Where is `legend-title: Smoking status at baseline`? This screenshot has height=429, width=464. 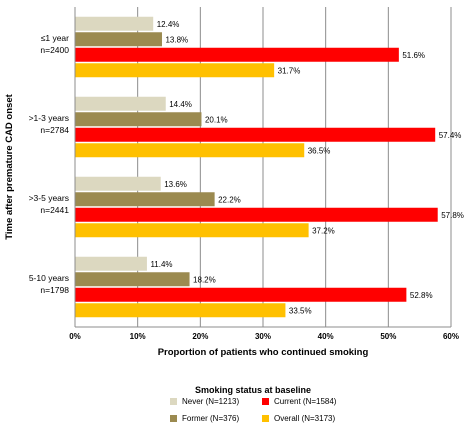
legend-title: Smoking status at baseline is located at coordinates (253, 390).